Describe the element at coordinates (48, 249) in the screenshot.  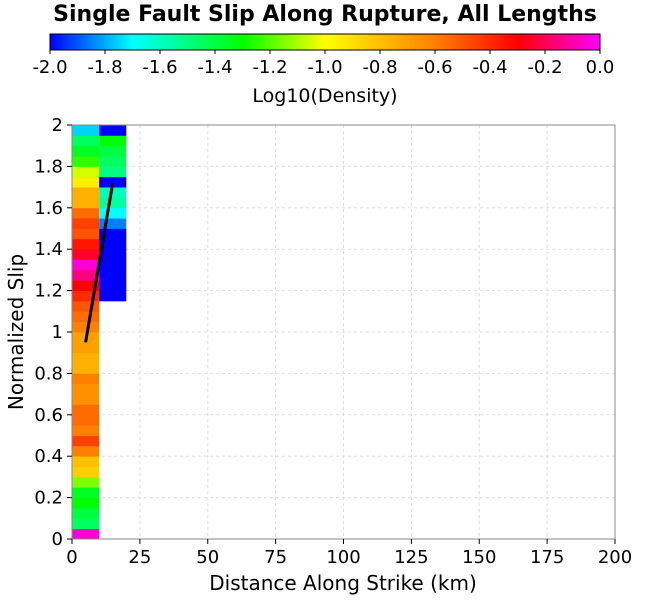
I see `y-tick-label: 1.4` at that location.